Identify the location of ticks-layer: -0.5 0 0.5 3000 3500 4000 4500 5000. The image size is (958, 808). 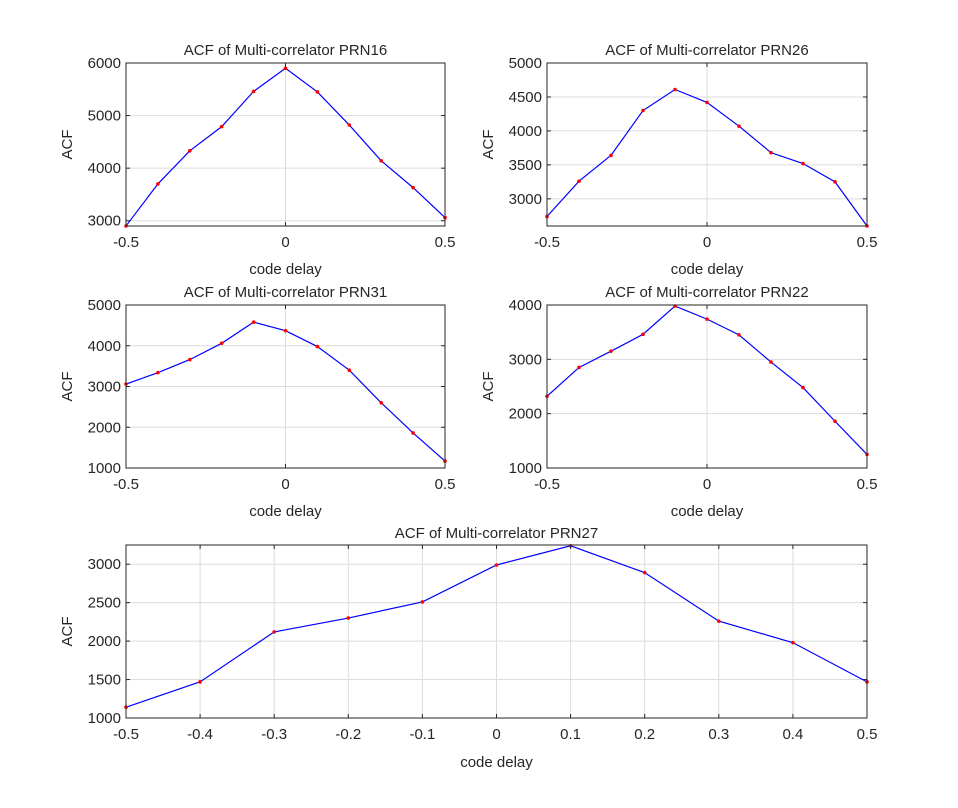
(693, 153).